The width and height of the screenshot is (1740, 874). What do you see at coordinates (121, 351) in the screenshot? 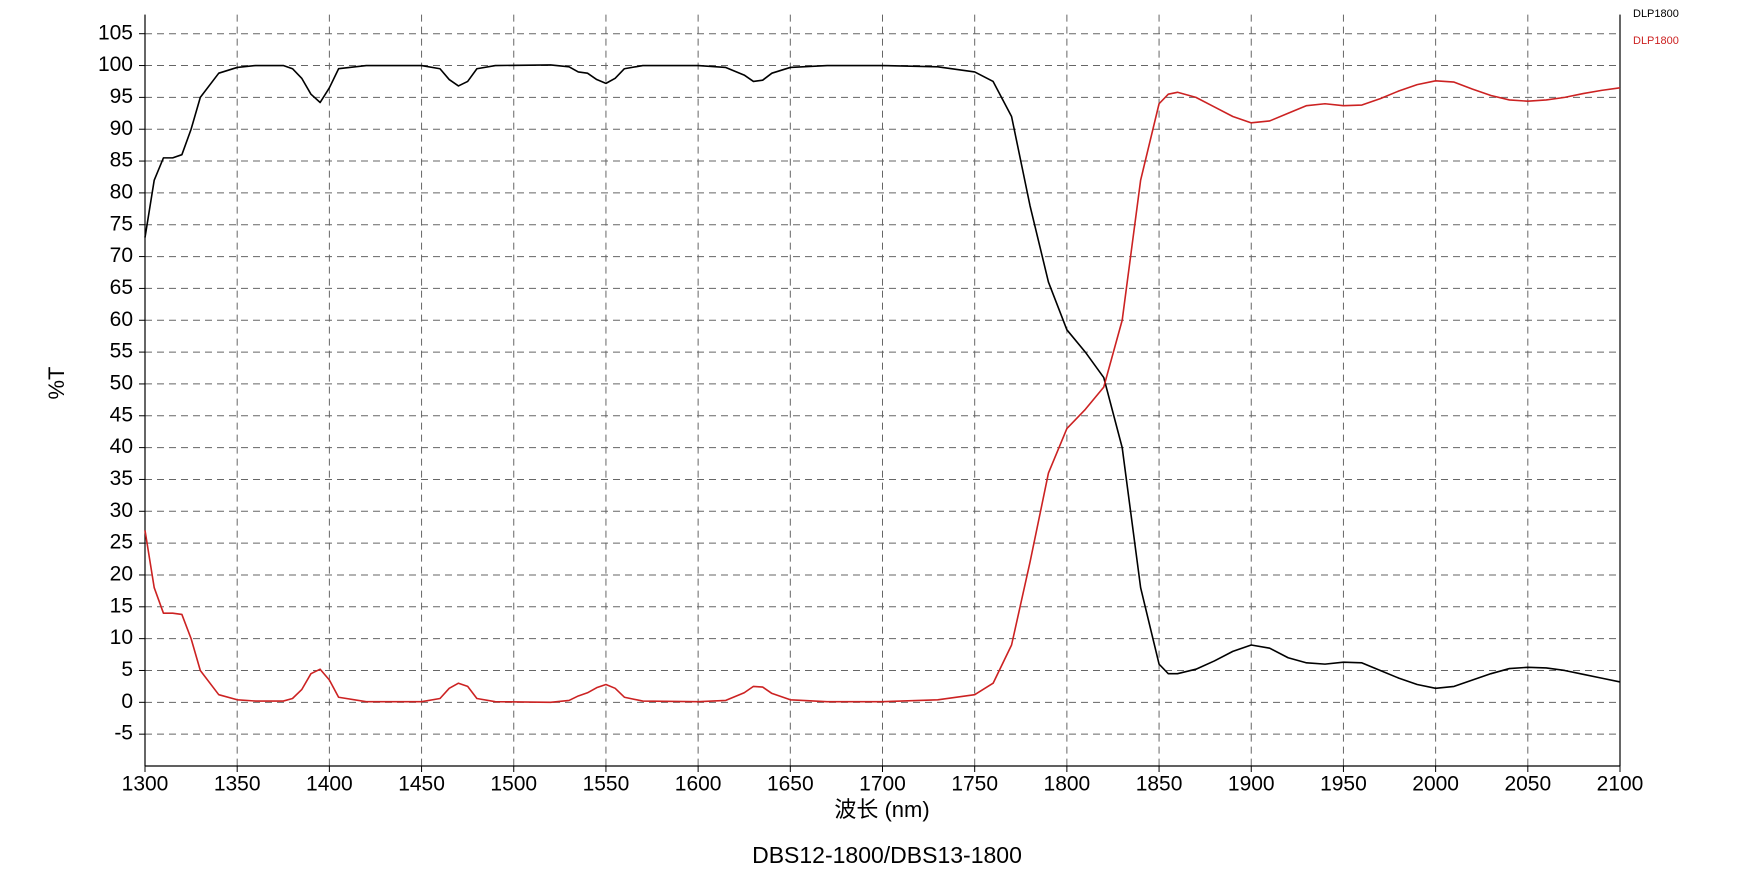
I see `y-tick-label: 55` at bounding box center [121, 351].